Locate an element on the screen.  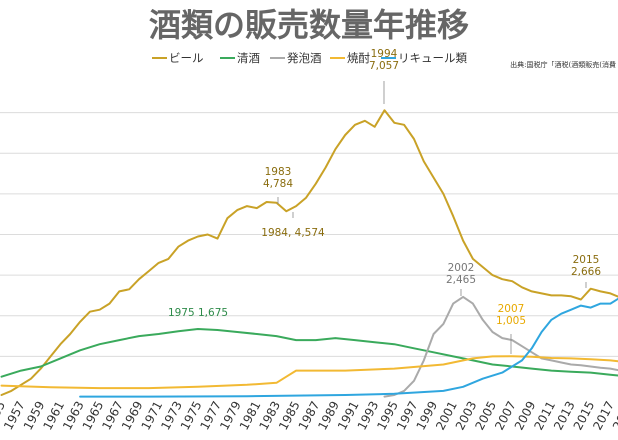
annotation-label: 2002 2,465 is located at coordinates (461, 274).